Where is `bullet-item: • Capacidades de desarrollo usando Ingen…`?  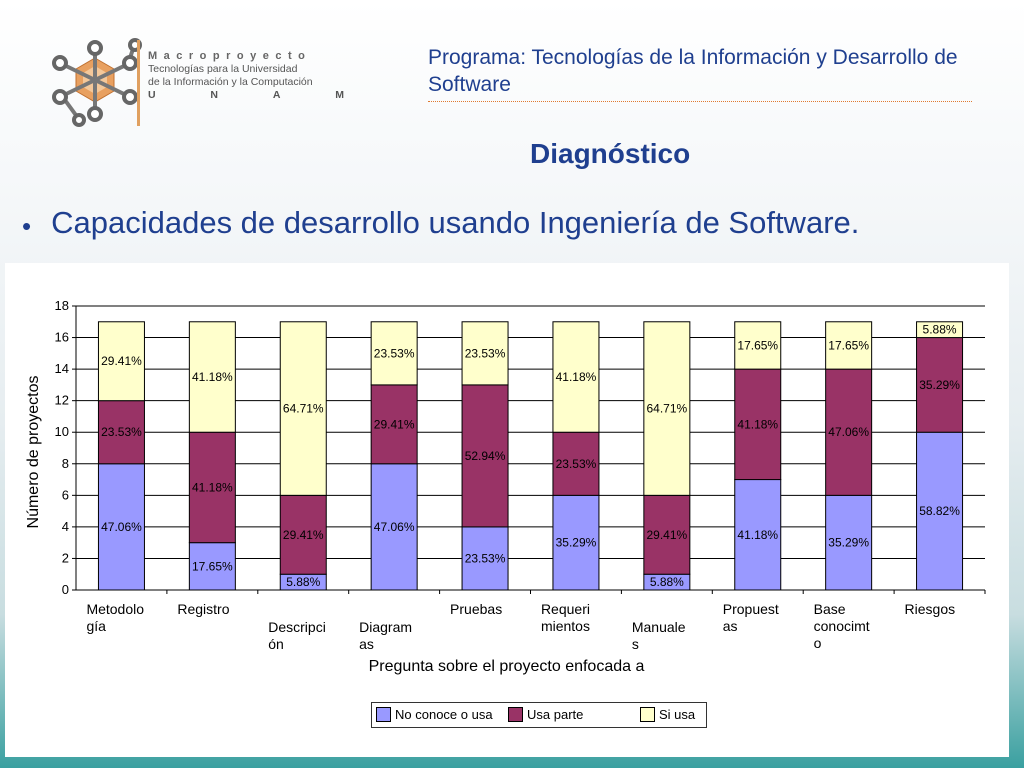
bullet-item: • Capacidades de desarrollo usando Ingen… is located at coordinates (440, 226).